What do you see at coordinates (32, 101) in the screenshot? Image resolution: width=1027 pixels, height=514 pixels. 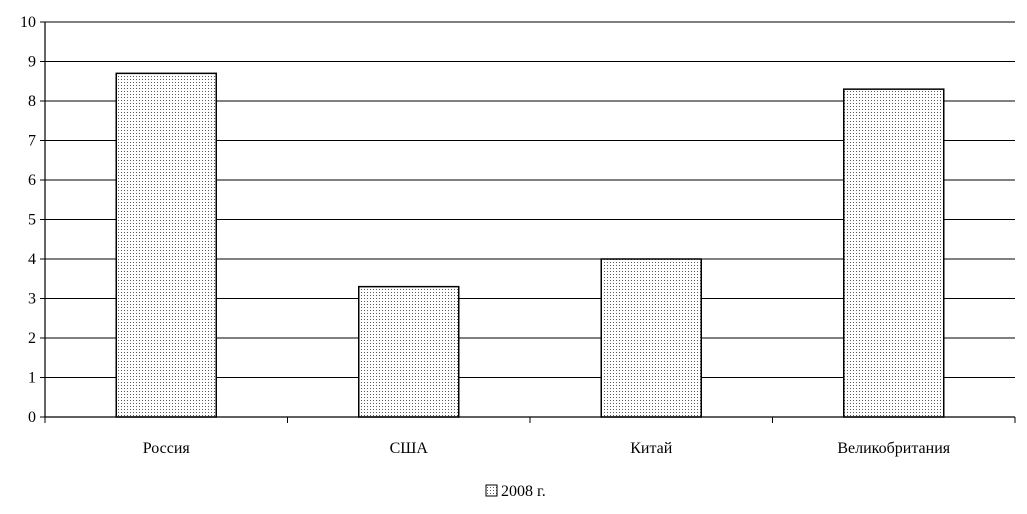 I see `y-tick-label-8: 8` at bounding box center [32, 101].